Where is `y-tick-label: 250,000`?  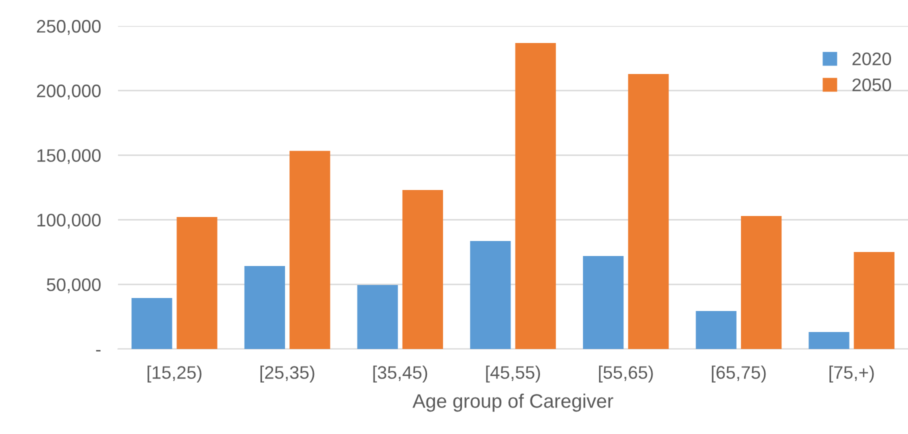 y-tick-label: 250,000 is located at coordinates (68, 27).